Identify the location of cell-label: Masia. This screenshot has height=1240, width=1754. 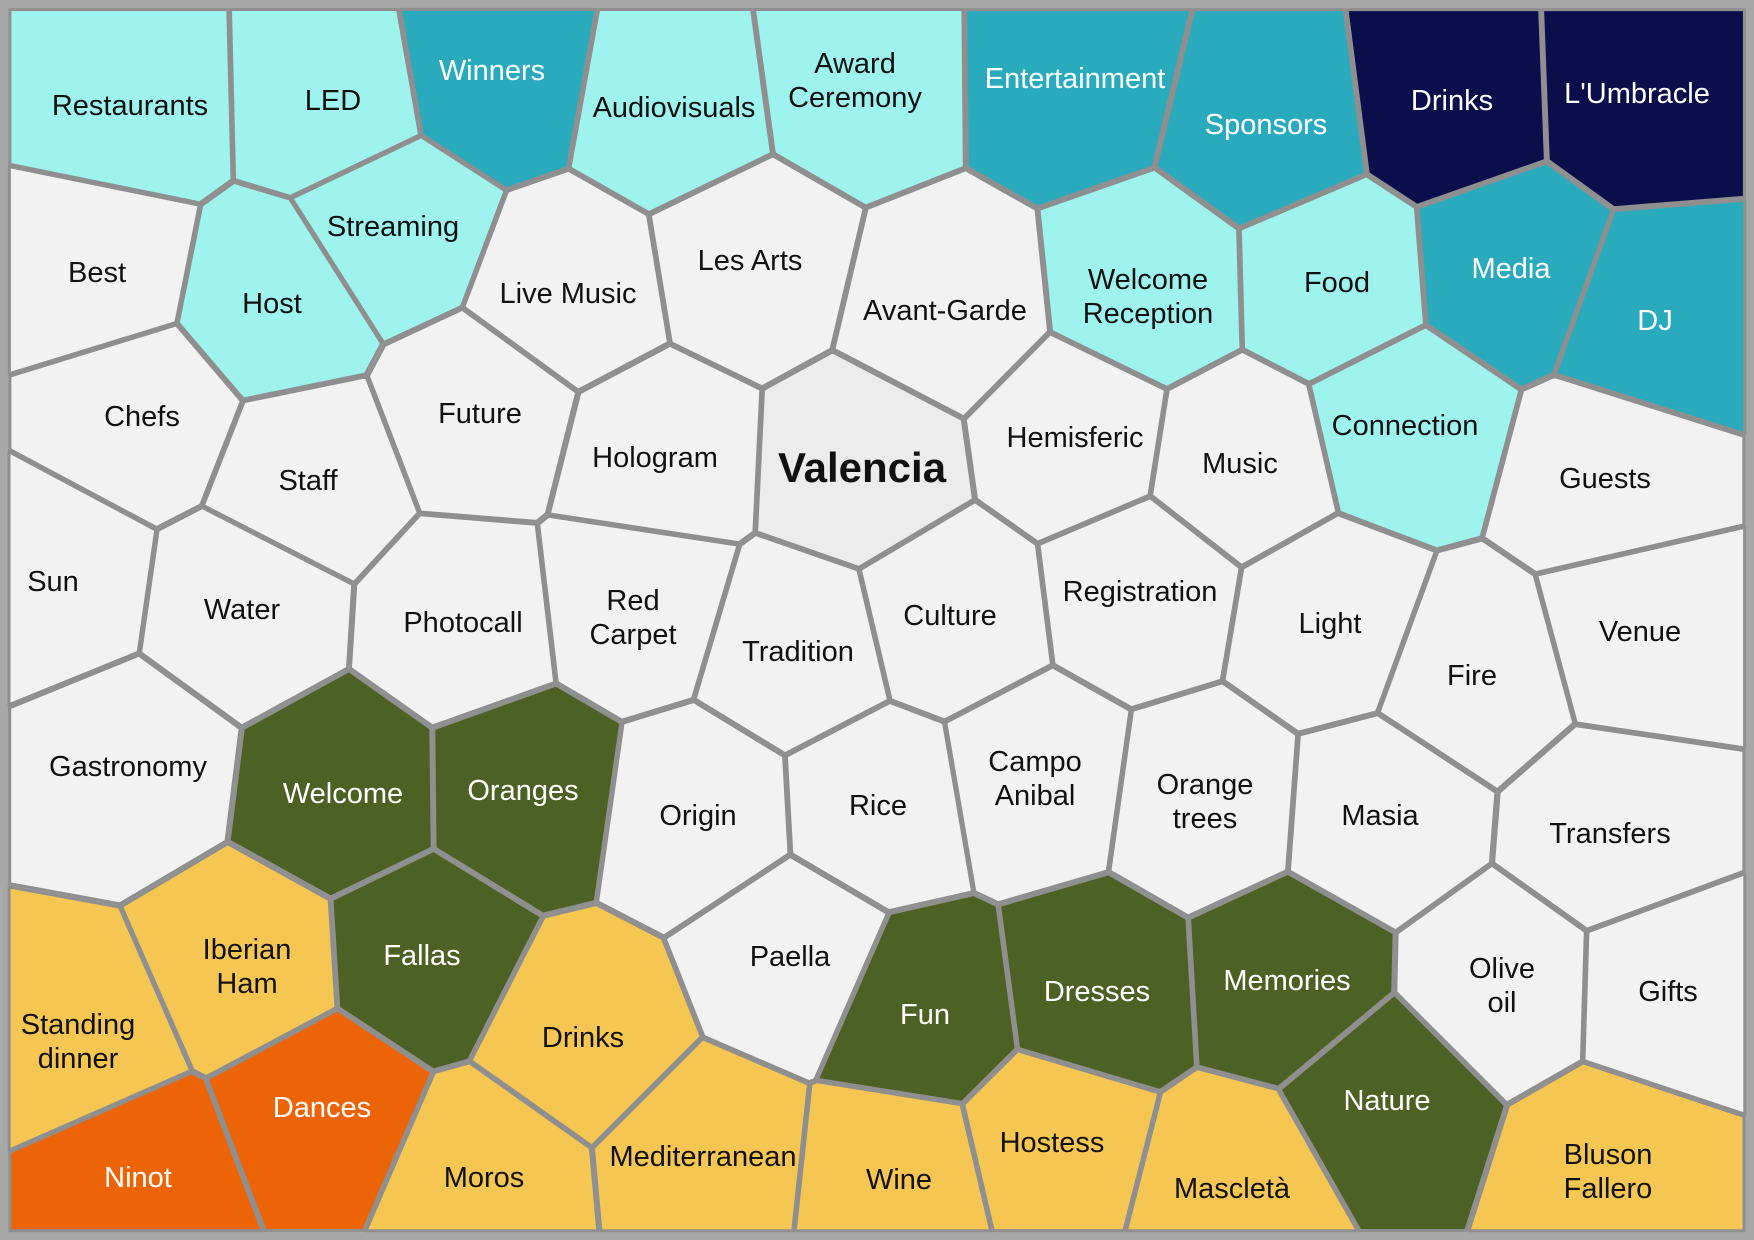
(1380, 816).